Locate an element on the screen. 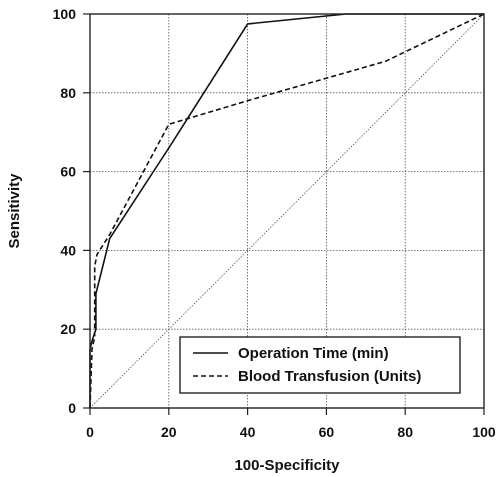 The image size is (500, 477). x-tick-label: 80 is located at coordinates (405, 432).